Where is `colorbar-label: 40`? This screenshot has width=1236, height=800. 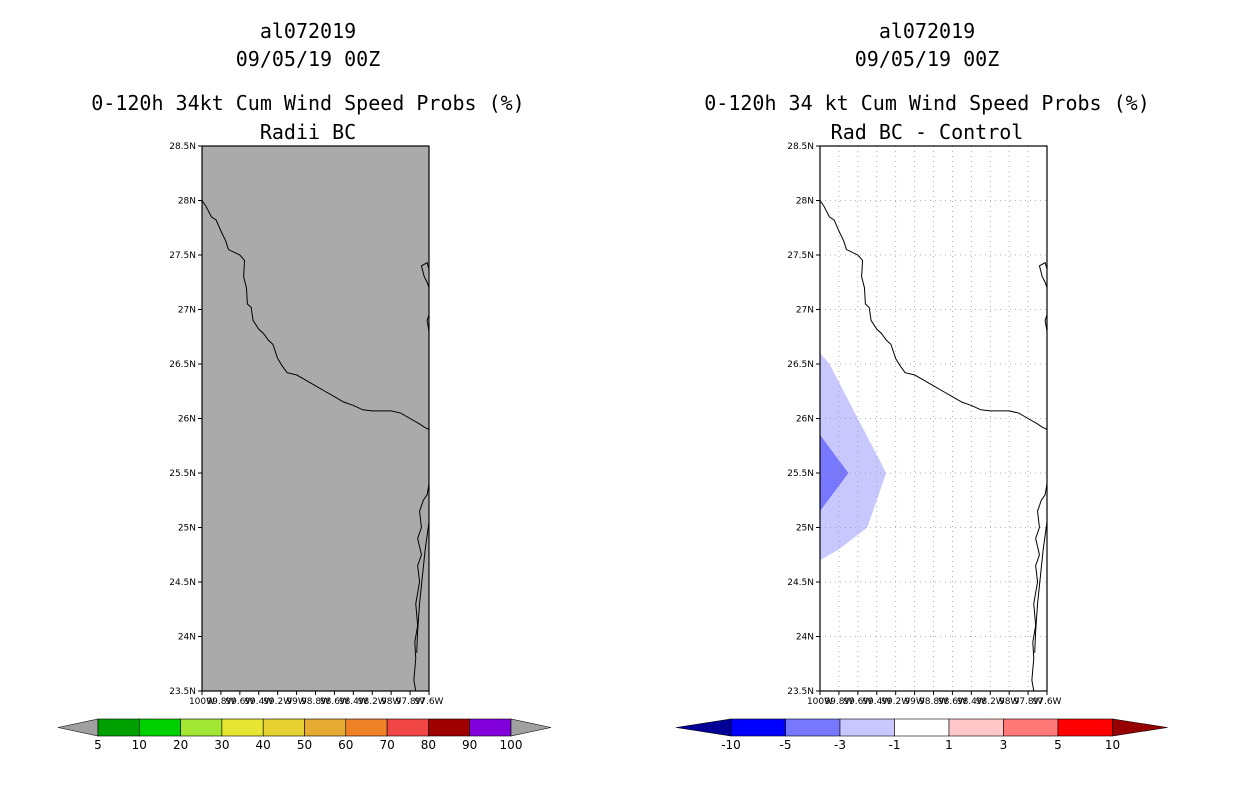 colorbar-label: 40 is located at coordinates (263, 745).